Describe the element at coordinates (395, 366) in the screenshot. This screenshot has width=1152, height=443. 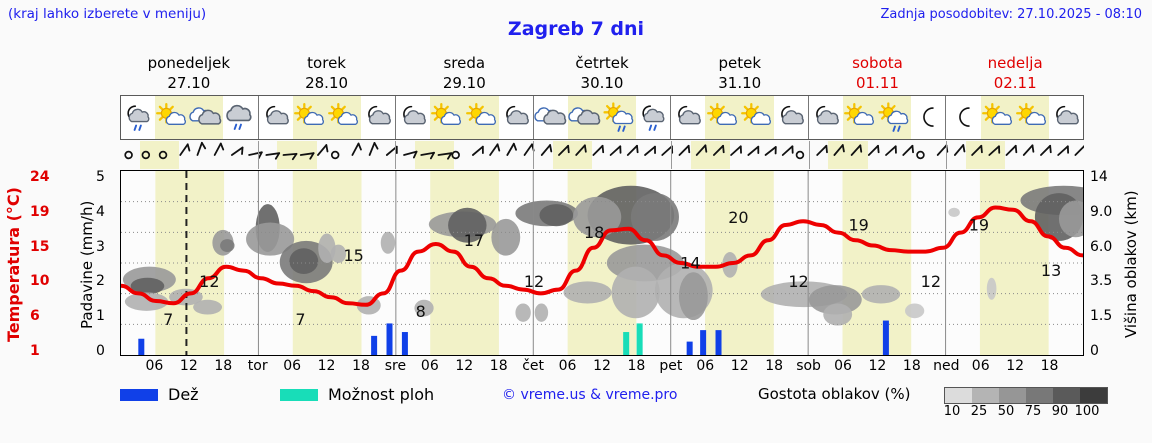
I see `time-tick-label: sre` at that location.